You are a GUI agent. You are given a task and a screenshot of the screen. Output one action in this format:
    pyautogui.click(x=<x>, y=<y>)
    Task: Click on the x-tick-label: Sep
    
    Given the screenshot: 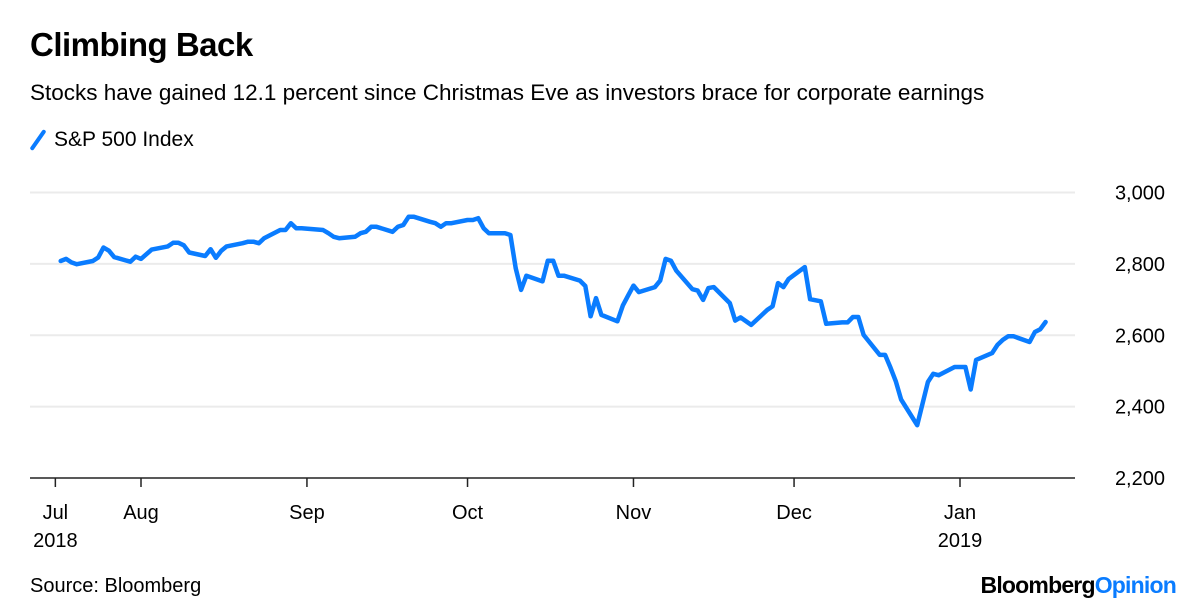 What is the action you would take?
    pyautogui.click(x=307, y=513)
    